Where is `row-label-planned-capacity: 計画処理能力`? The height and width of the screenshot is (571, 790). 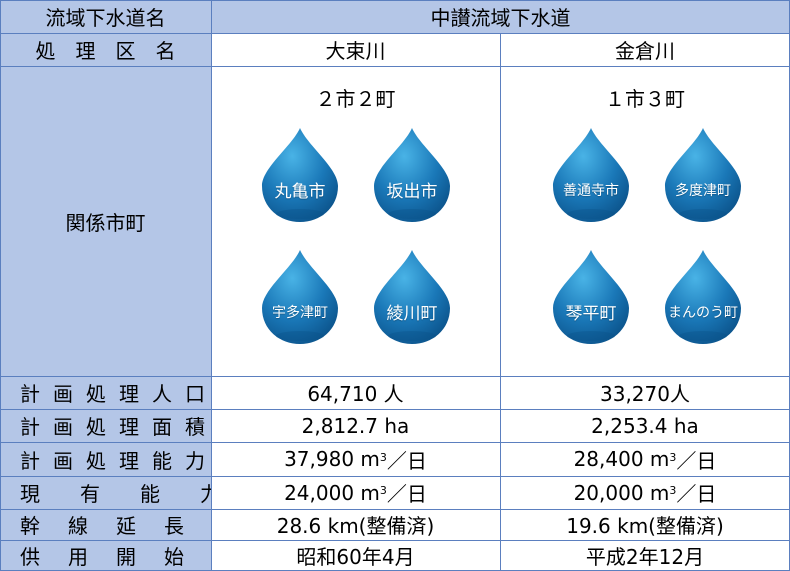 row-label-planned-capacity: 計画処理能力 is located at coordinates (105, 459).